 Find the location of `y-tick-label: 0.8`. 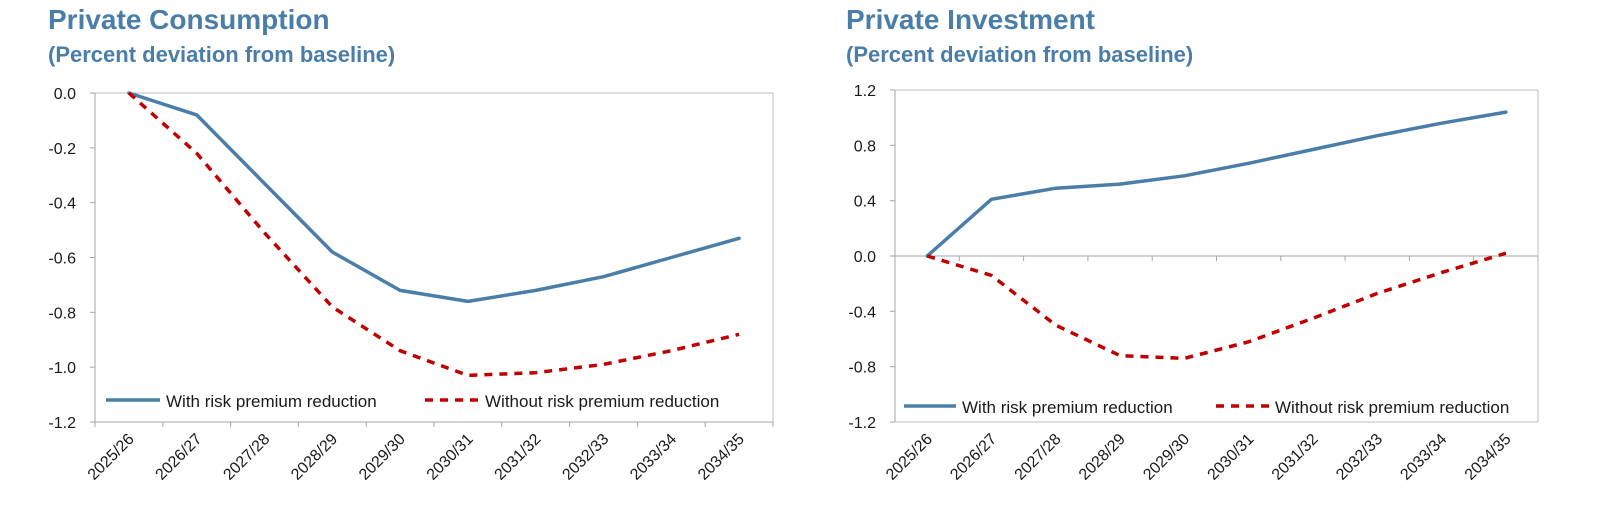

y-tick-label: 0.8 is located at coordinates (865, 146).